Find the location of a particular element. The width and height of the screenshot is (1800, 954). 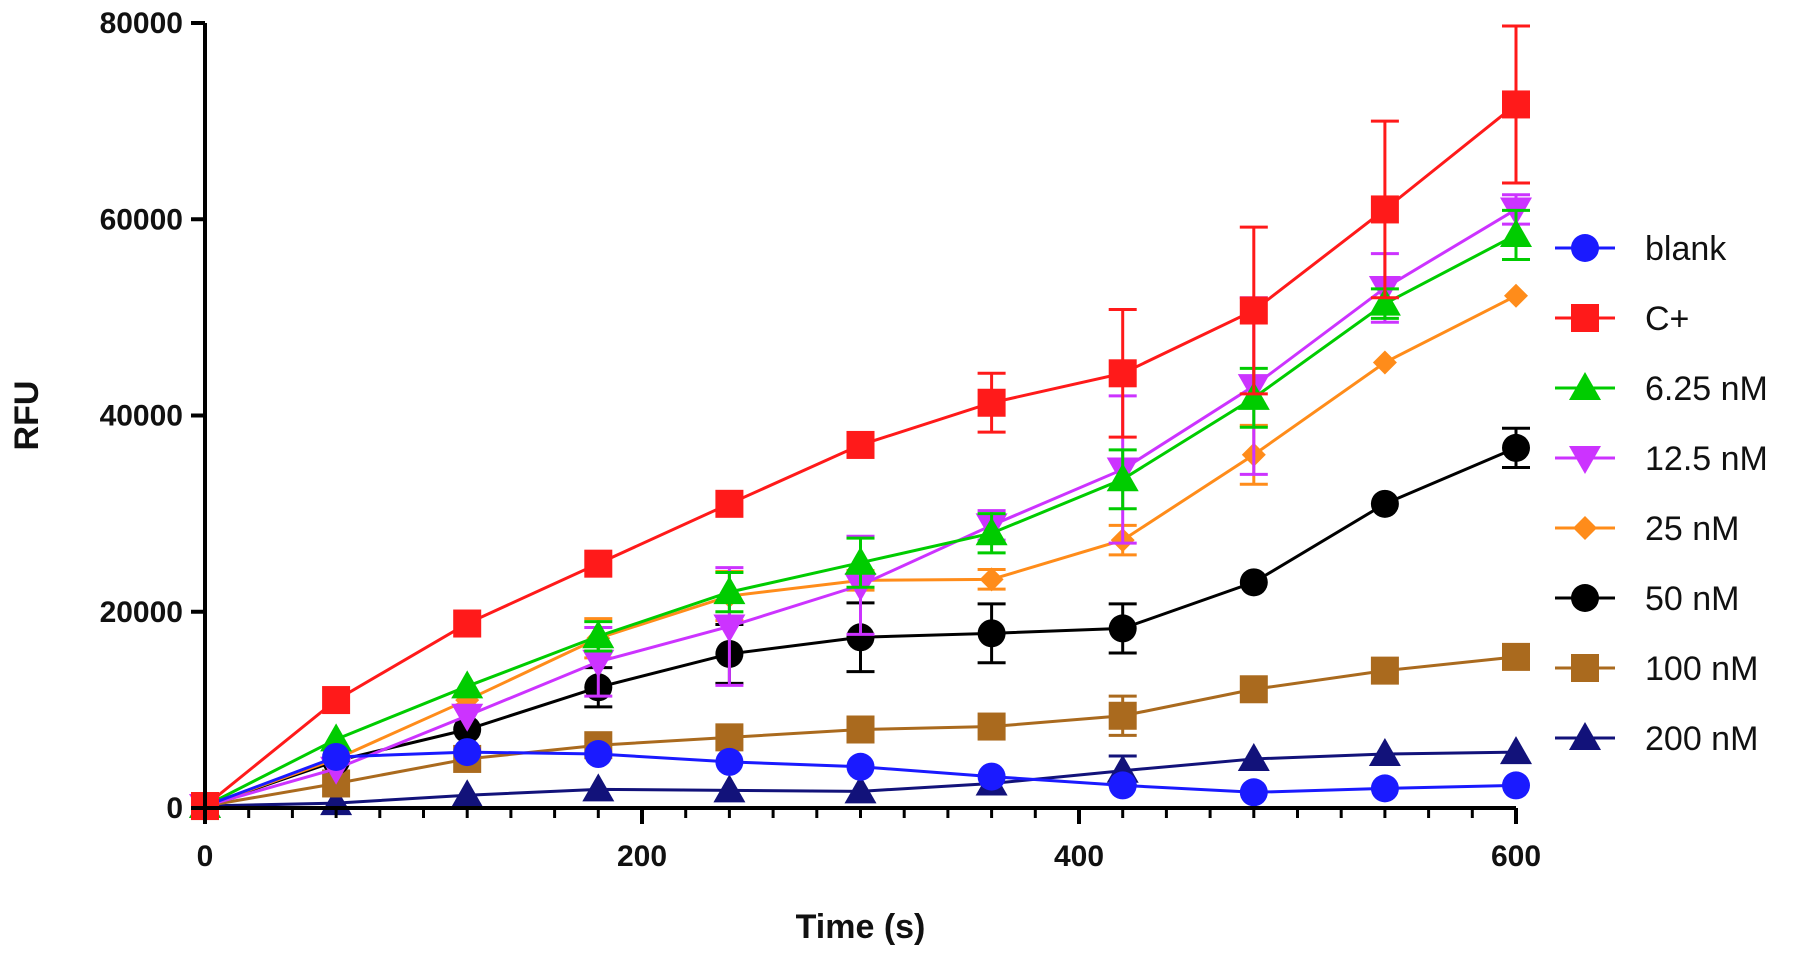

x-tick-label: 600 is located at coordinates (1516, 856).